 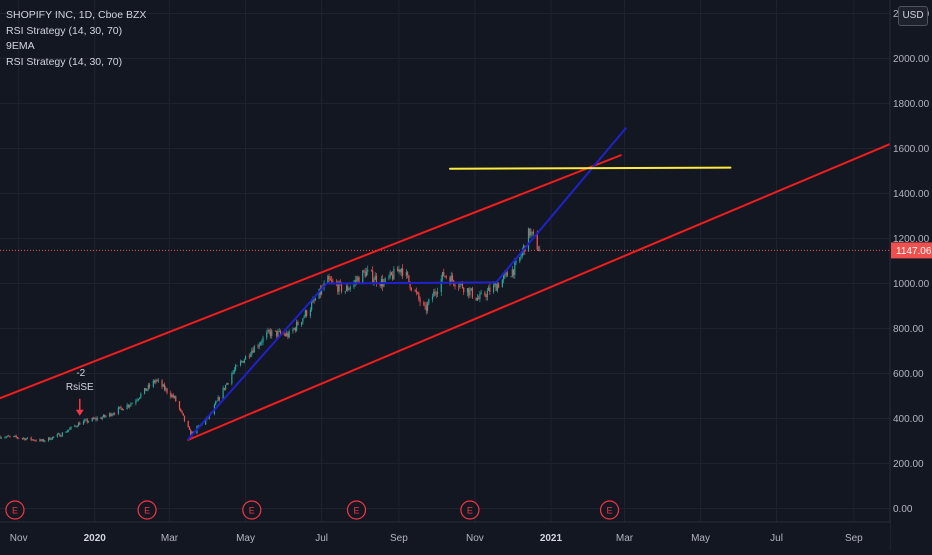 I want to click on resistance, so click(x=590, y=168).